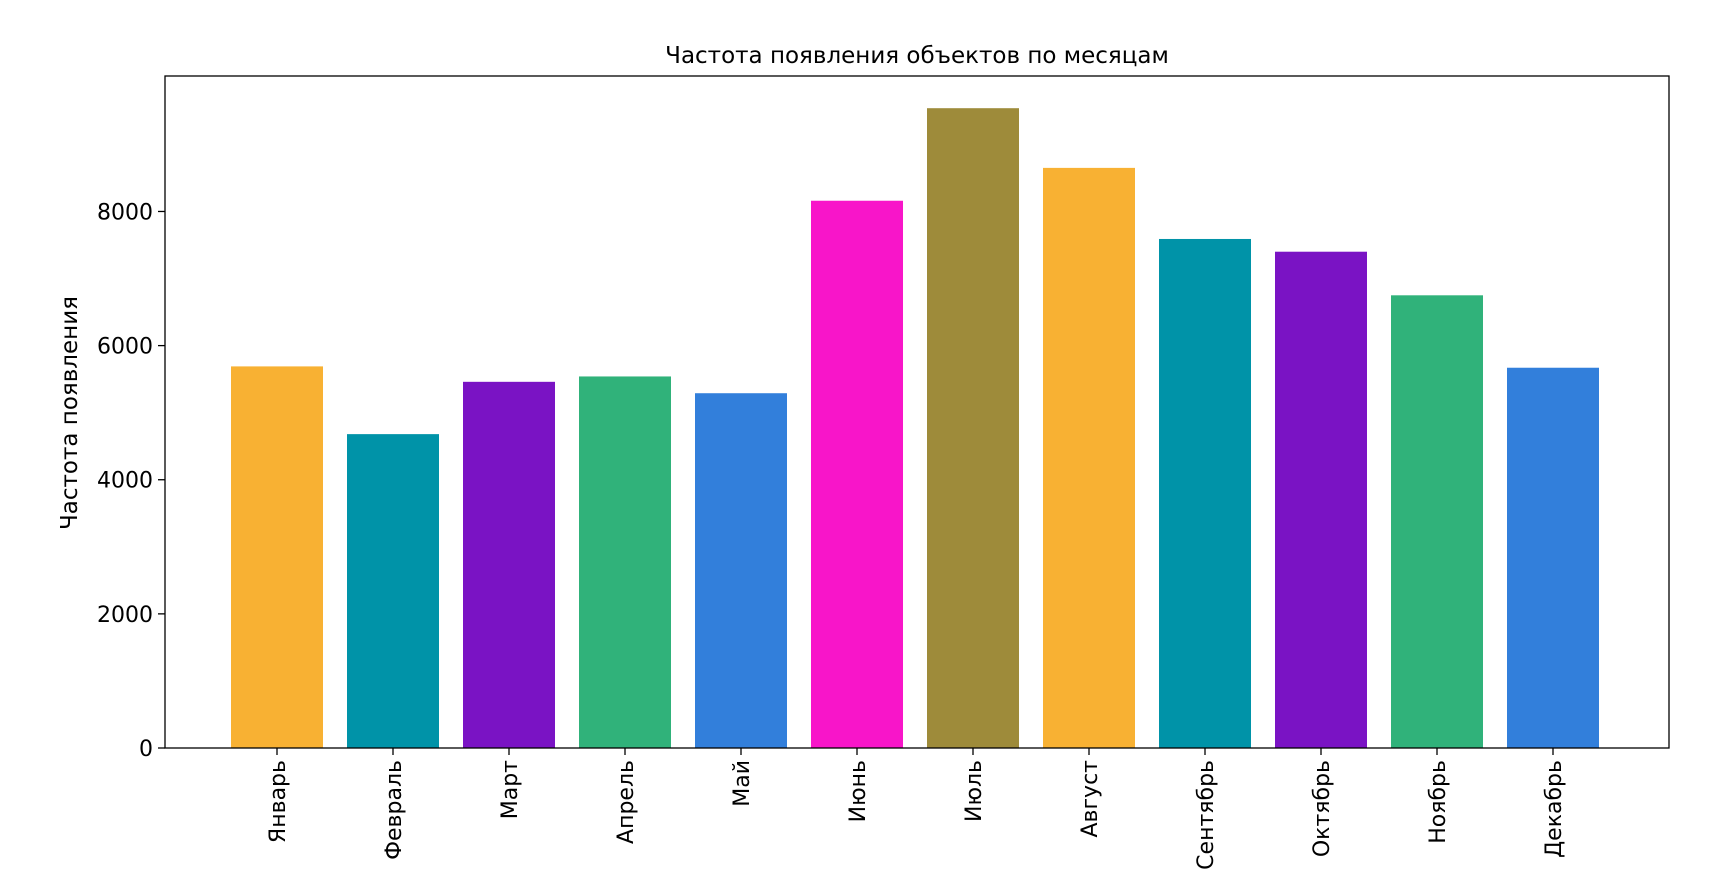 The width and height of the screenshot is (1719, 880). I want to click on x-tick-label-8: Август, so click(1090, 799).